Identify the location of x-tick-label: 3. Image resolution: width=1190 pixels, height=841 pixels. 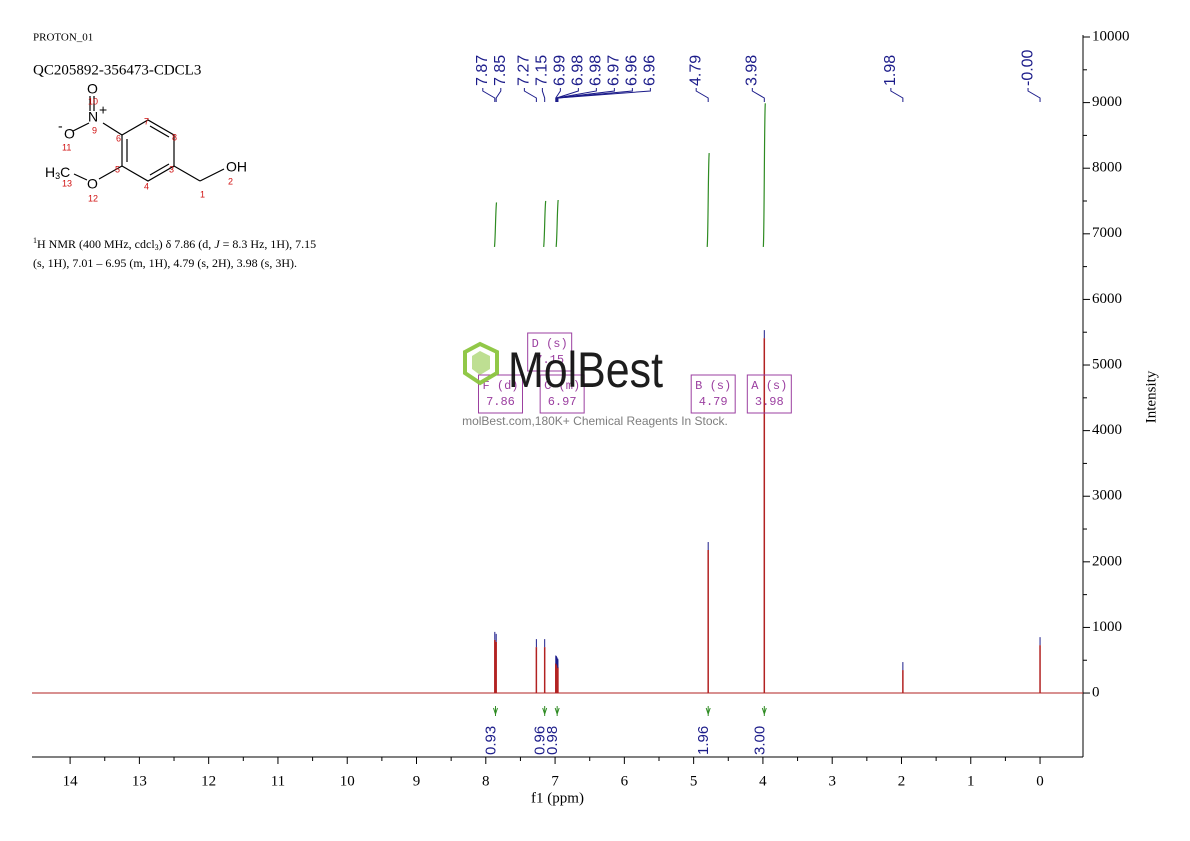
(832, 781).